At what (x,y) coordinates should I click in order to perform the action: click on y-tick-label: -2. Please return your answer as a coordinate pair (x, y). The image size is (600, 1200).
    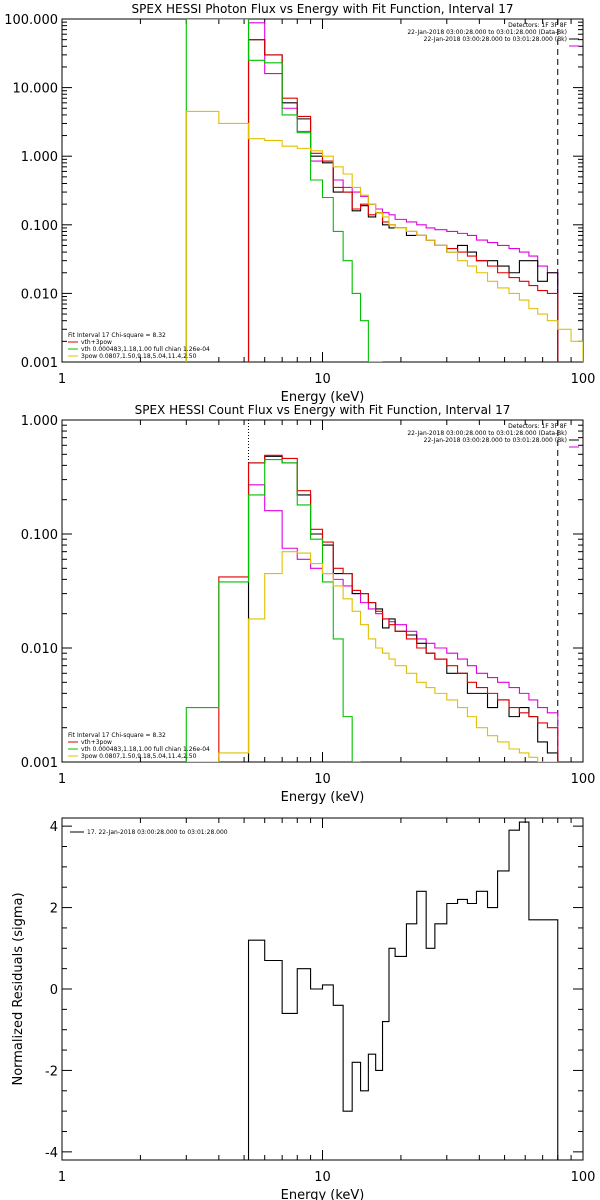
    Looking at the image, I should click on (51, 1071).